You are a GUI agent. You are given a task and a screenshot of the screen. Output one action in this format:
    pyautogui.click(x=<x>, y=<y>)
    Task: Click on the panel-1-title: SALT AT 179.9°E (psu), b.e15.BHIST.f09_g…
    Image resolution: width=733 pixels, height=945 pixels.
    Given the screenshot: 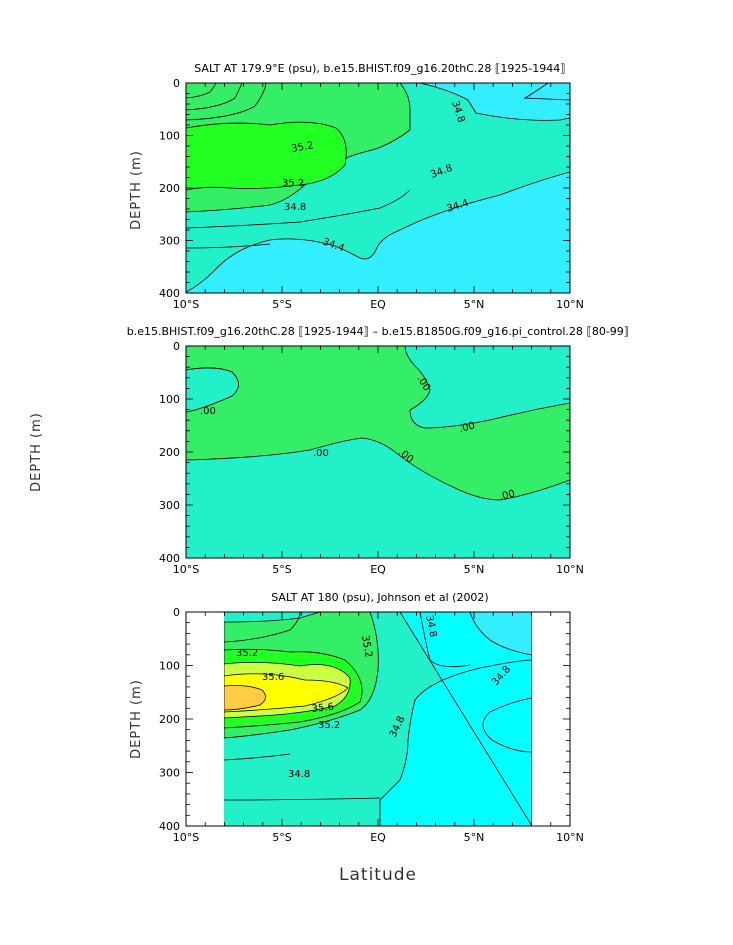 What is the action you would take?
    pyautogui.click(x=379, y=68)
    